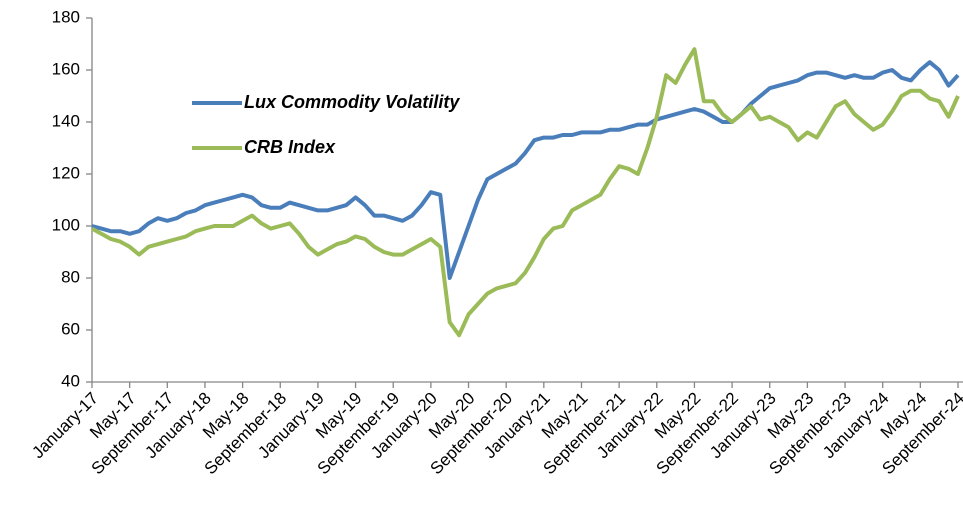 The width and height of the screenshot is (963, 524). I want to click on y-tick-label: 60, so click(70, 328).